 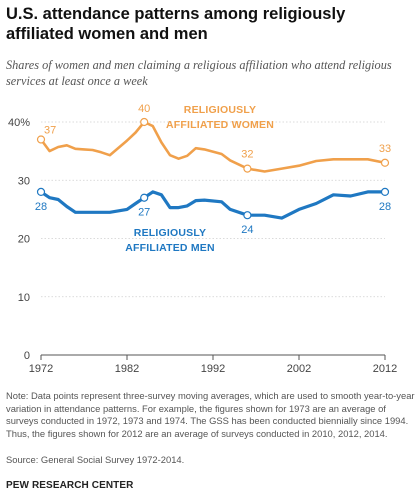 I want to click on x-tick-label: 1982, so click(x=127, y=369).